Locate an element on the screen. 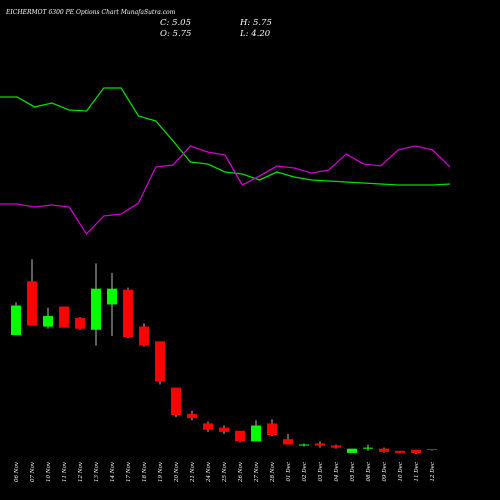 This screenshot has width=500, height=500. x-tick-label: 05 Dec is located at coordinates (353, 472).